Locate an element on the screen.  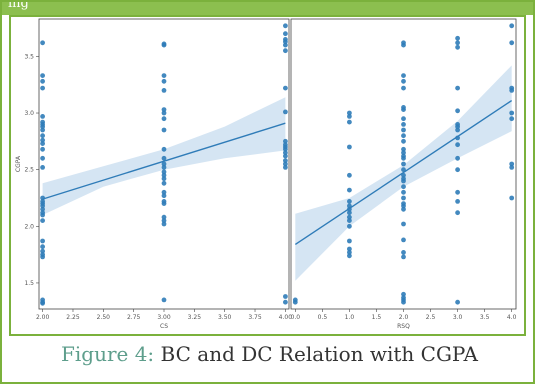
panel-1-x-tick-label: 3.50 is located at coordinates (225, 317).